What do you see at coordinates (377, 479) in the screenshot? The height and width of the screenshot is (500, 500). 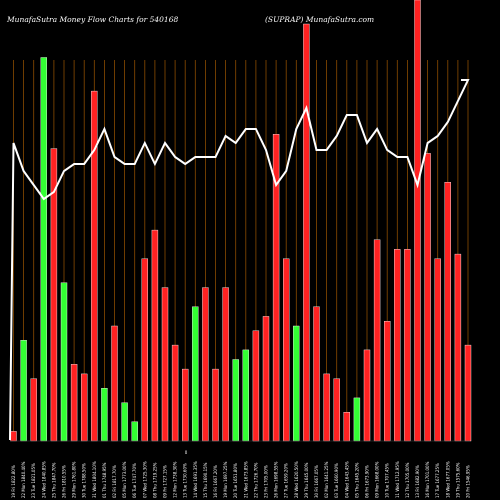 I see `x-tick-label: 09 Mon 1668.00%` at bounding box center [377, 479].